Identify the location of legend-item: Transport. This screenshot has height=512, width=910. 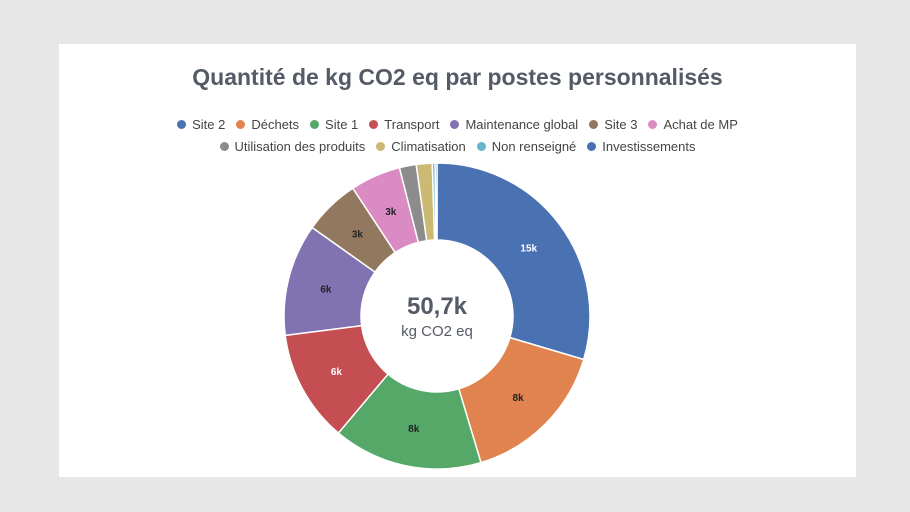
(404, 124).